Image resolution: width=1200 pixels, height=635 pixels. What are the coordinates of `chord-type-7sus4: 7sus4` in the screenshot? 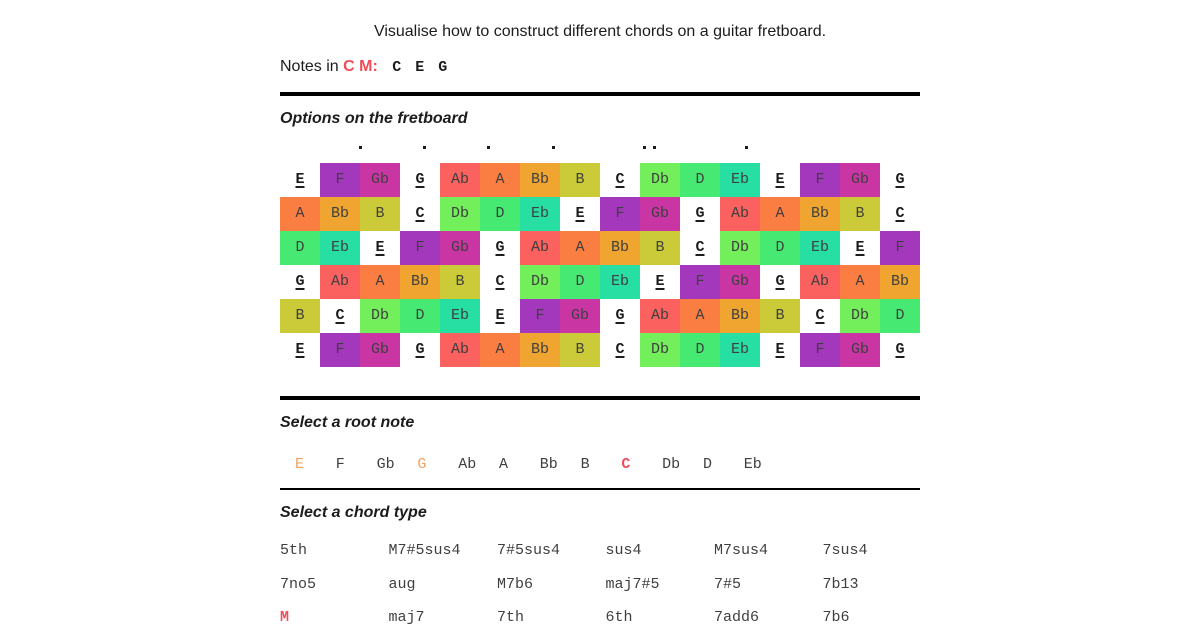 It's located at (845, 550).